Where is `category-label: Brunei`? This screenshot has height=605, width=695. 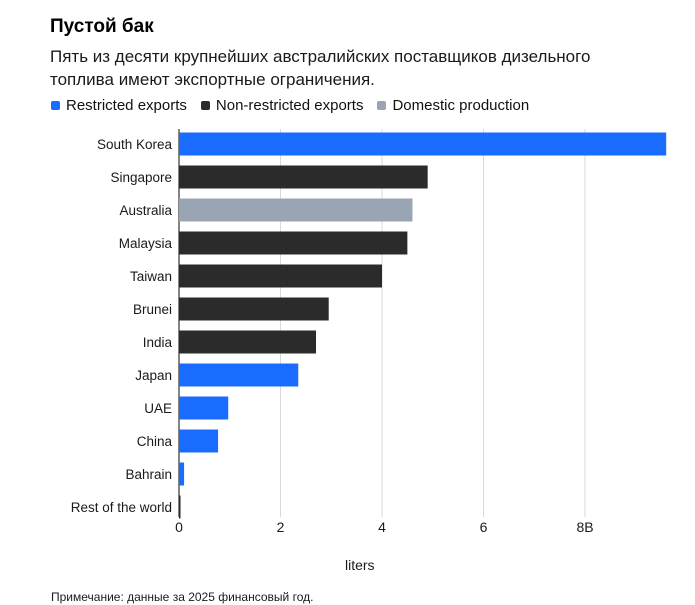 category-label: Brunei is located at coordinates (152, 309).